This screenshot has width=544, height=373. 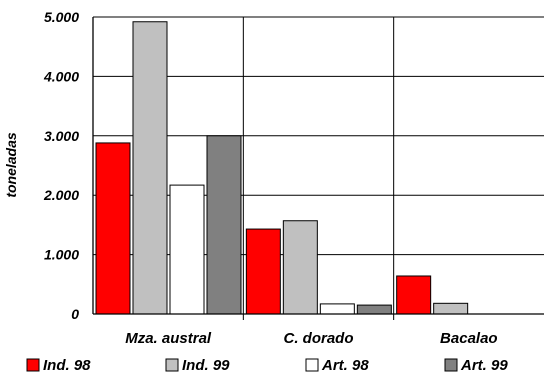 What do you see at coordinates (11, 165) in the screenshot?
I see `y-axis-label: toneladas` at bounding box center [11, 165].